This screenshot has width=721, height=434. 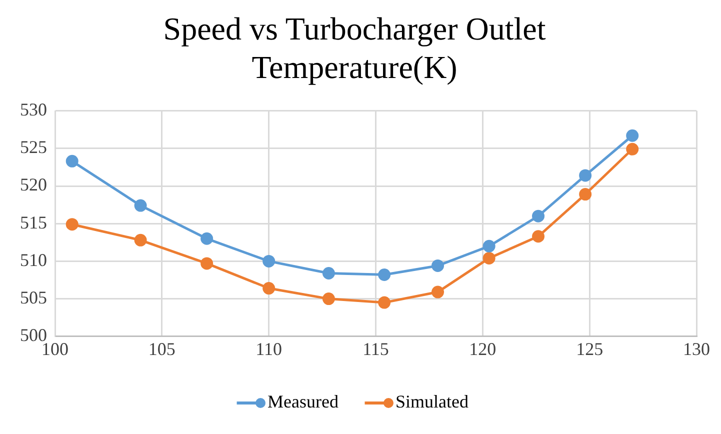 What do you see at coordinates (303, 402) in the screenshot?
I see `legend-label: Measured` at bounding box center [303, 402].